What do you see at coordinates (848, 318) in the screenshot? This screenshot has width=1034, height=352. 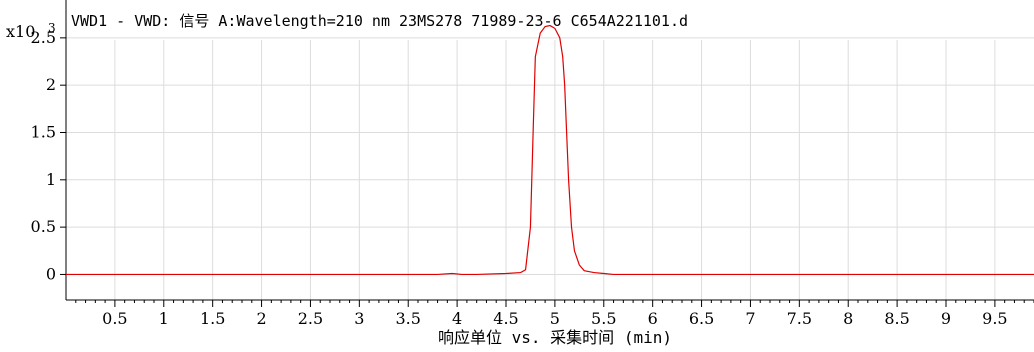 I see `x-tick-label: 8` at bounding box center [848, 318].